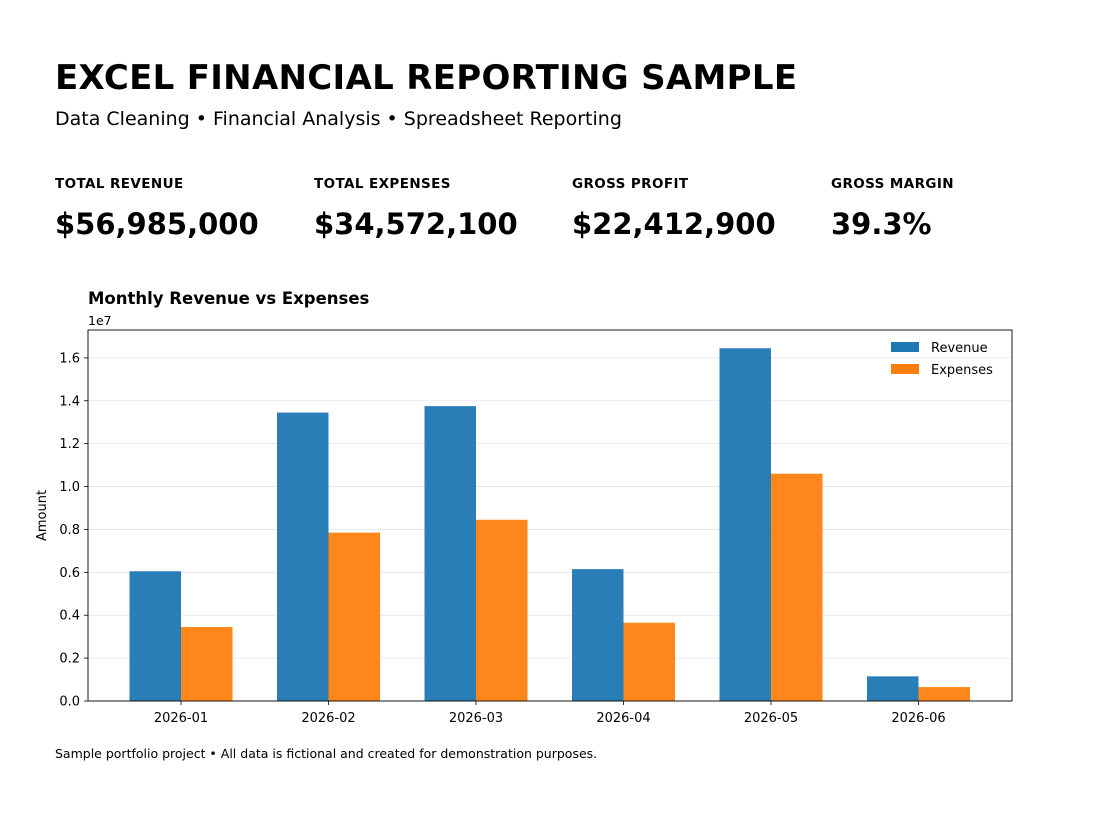  What do you see at coordinates (623, 718) in the screenshot?
I see `x-tick-label: 2026-04` at bounding box center [623, 718].